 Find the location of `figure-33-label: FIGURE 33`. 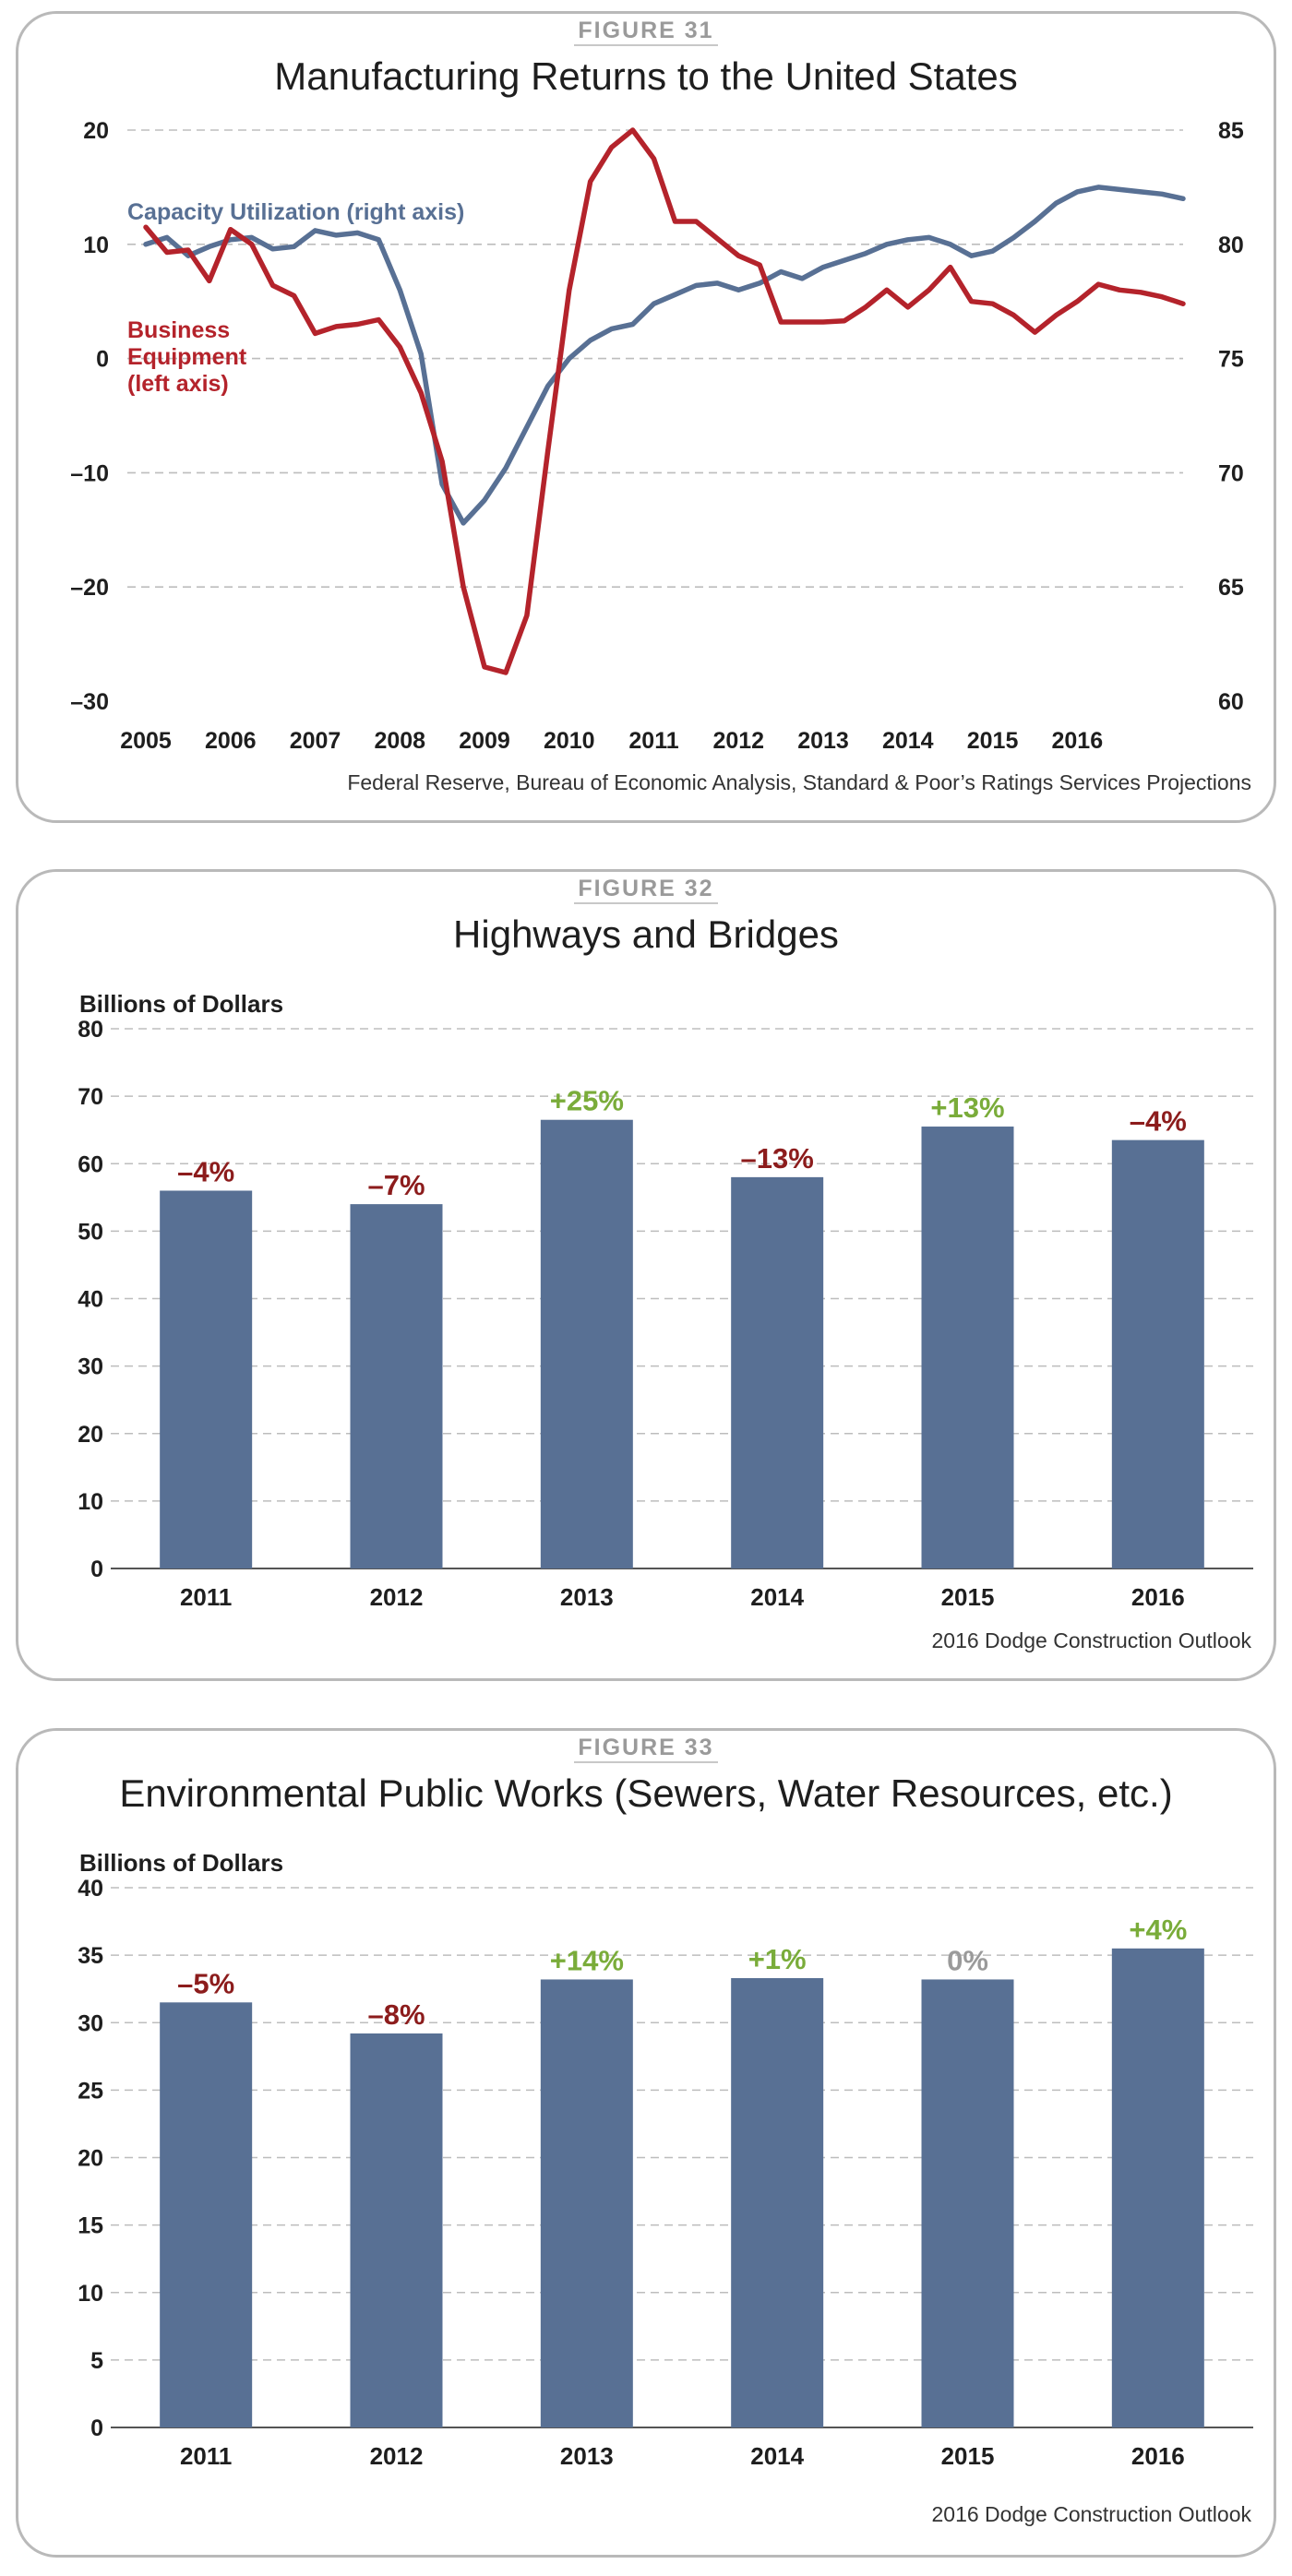

figure-33-label: FIGURE 33 is located at coordinates (646, 1749).